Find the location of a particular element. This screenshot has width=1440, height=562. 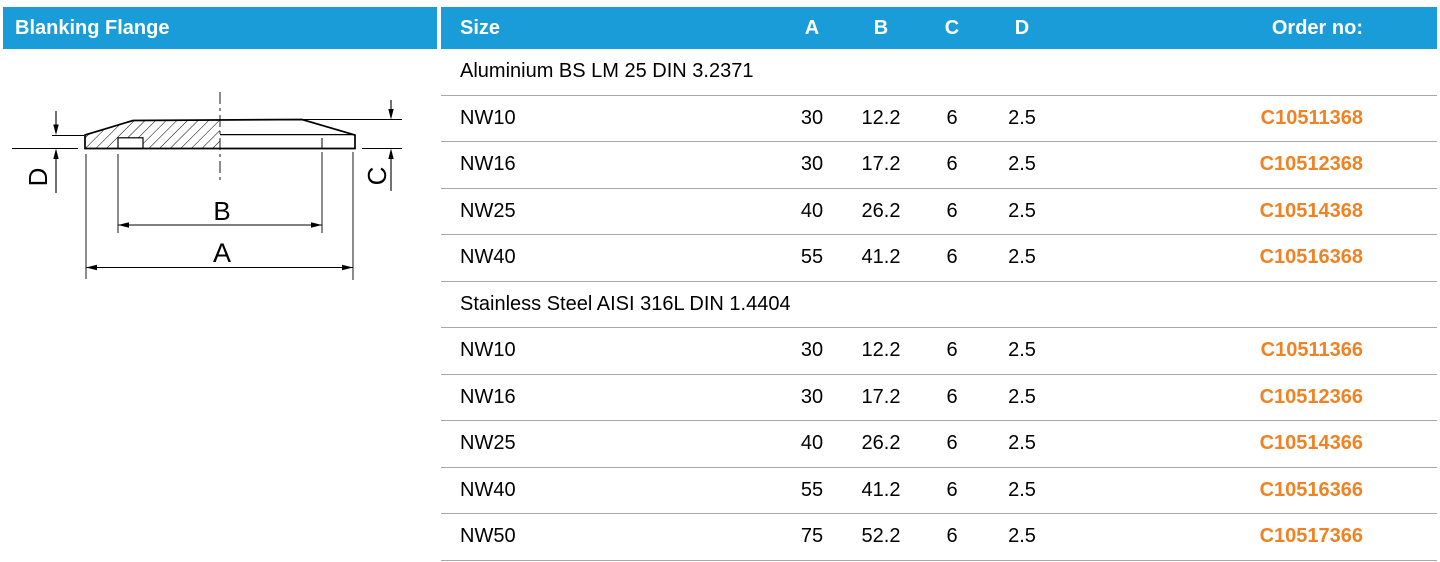

order-no-link: C10512366 is located at coordinates (1311, 396).